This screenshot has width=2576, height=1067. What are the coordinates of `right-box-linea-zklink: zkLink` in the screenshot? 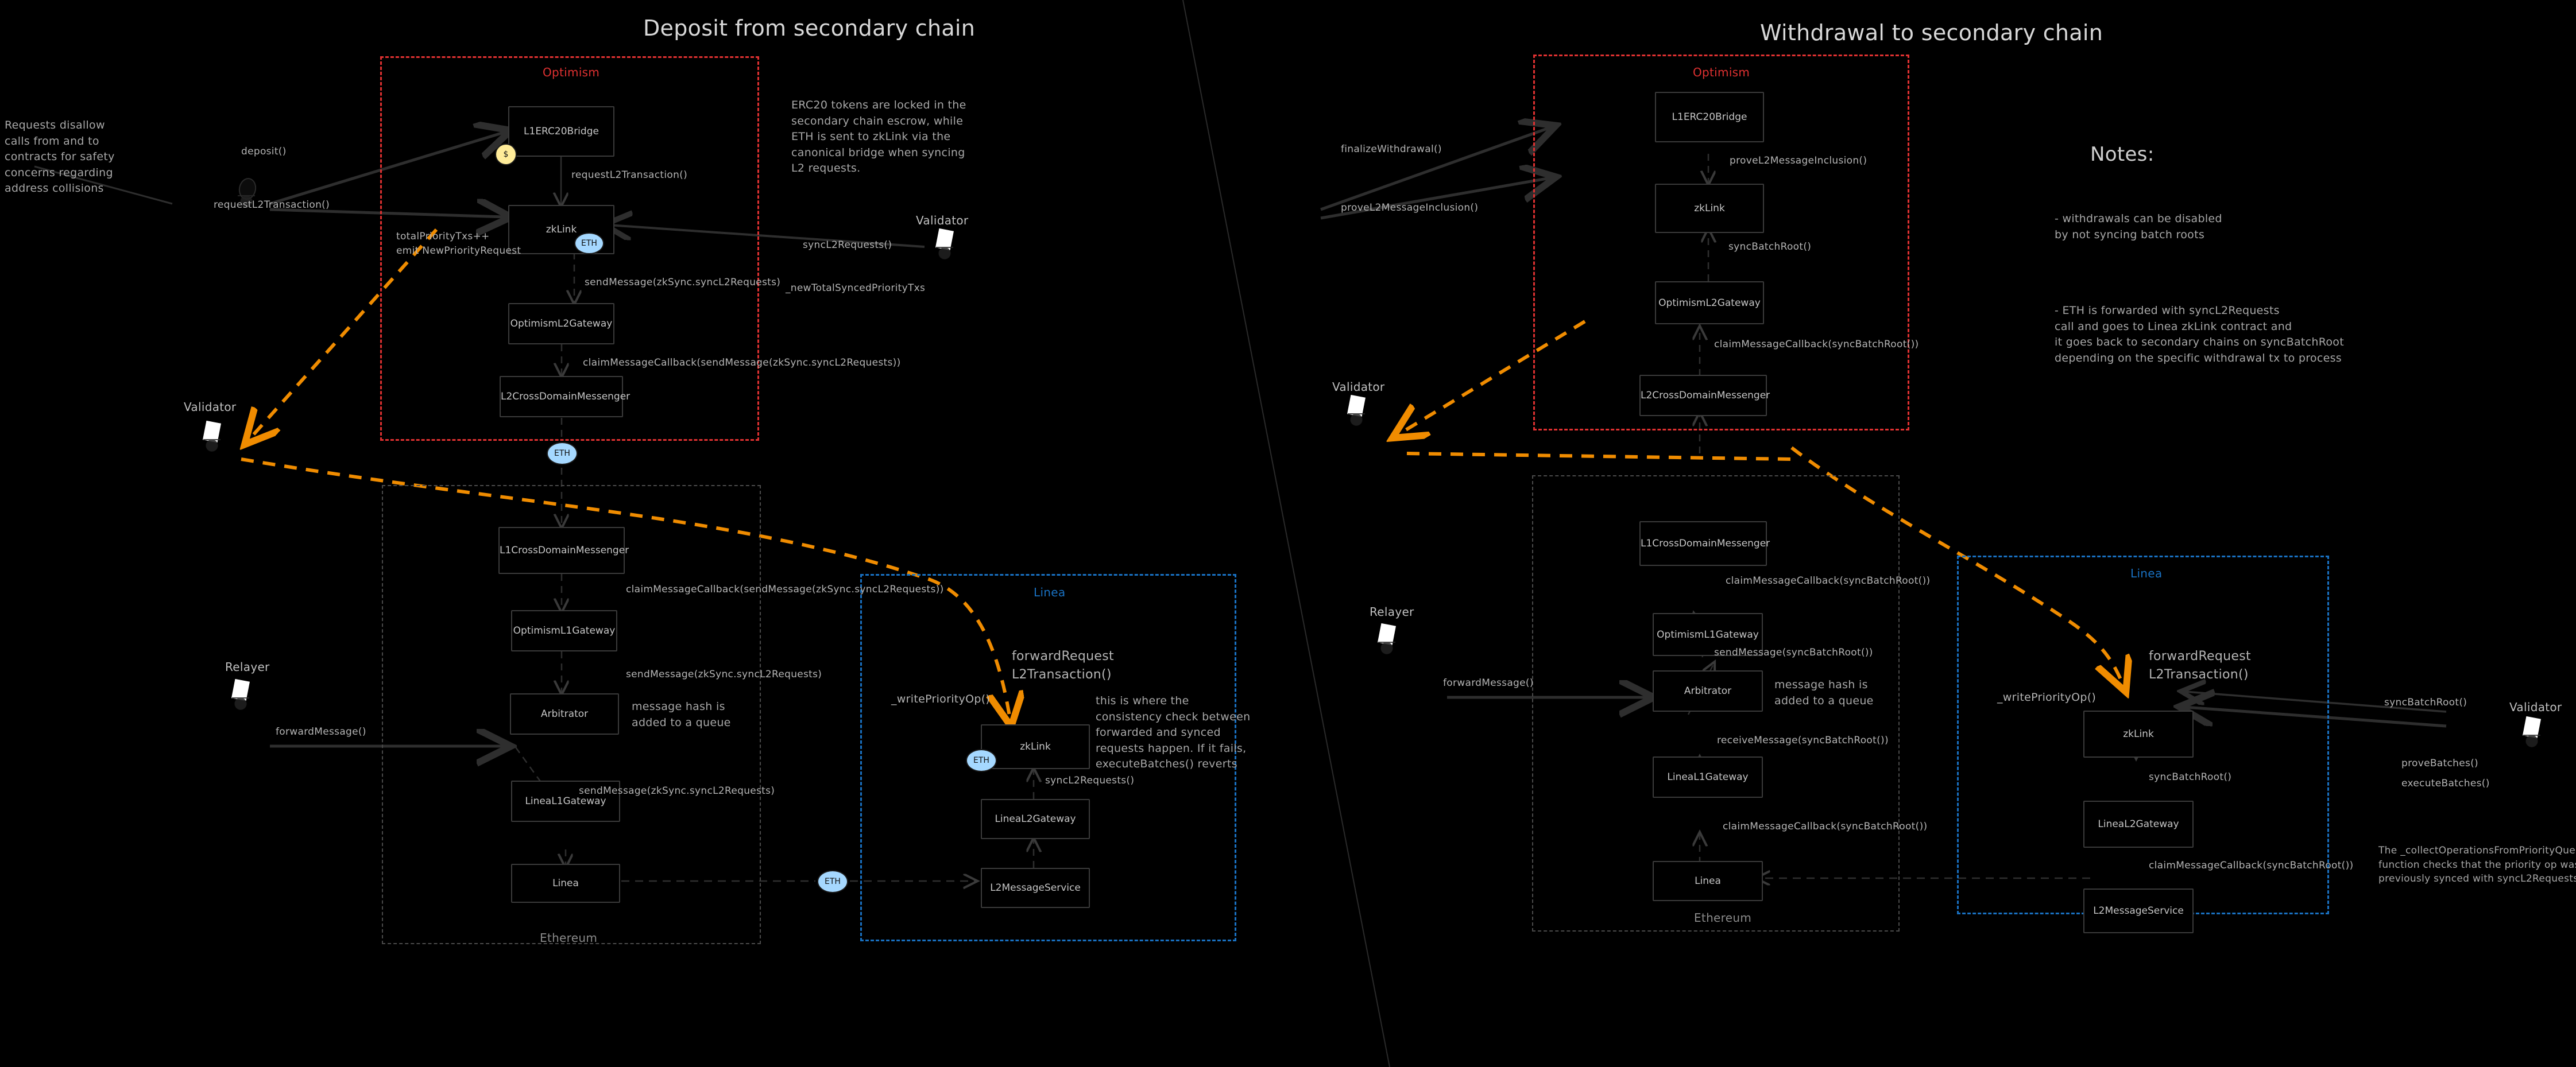 It's located at (2138, 734).